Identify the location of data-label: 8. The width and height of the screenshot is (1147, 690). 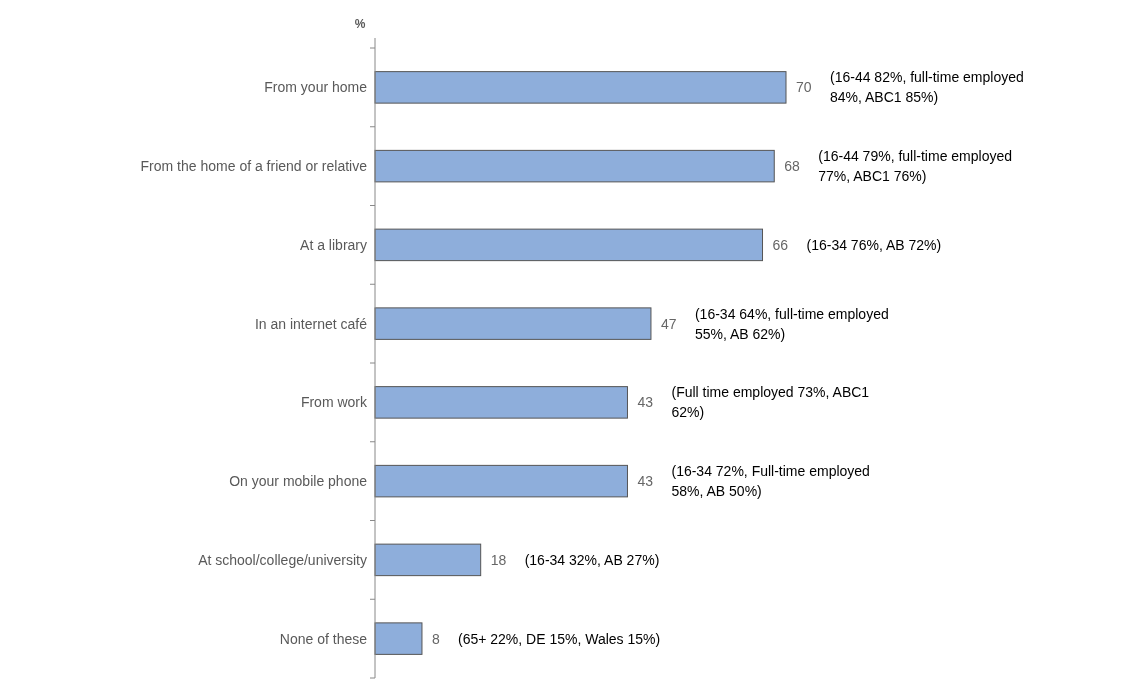
(435, 638).